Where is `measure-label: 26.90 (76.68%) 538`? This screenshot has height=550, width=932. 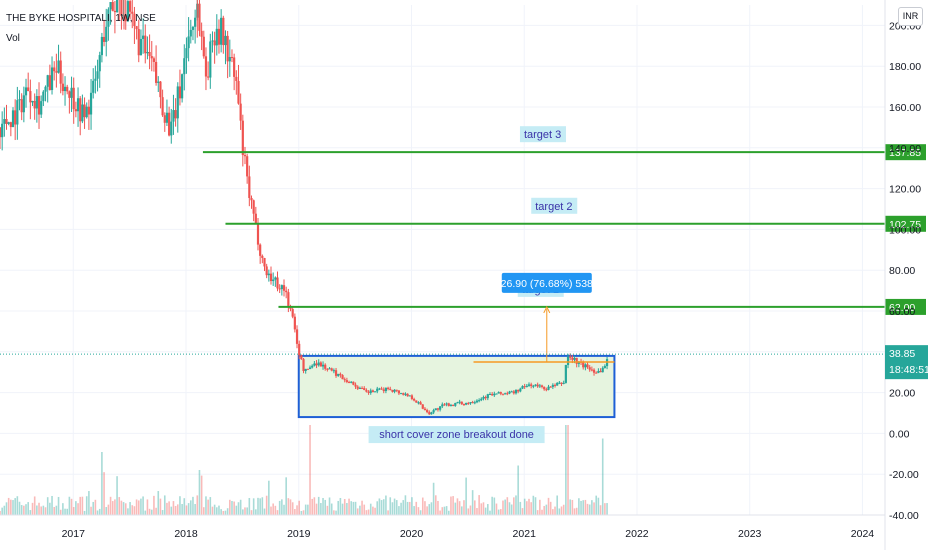 measure-label: 26.90 (76.68%) 538 is located at coordinates (547, 284).